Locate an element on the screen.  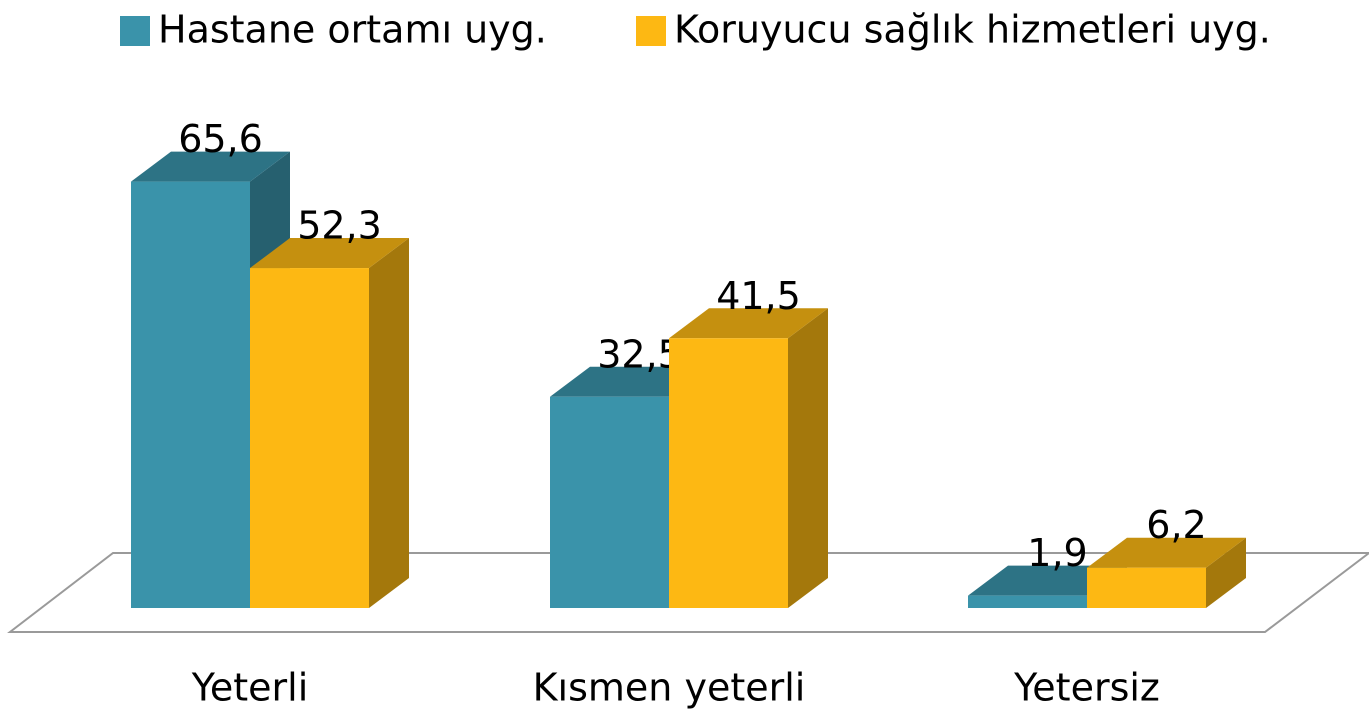
data-label: 6,2 is located at coordinates (1176, 525).